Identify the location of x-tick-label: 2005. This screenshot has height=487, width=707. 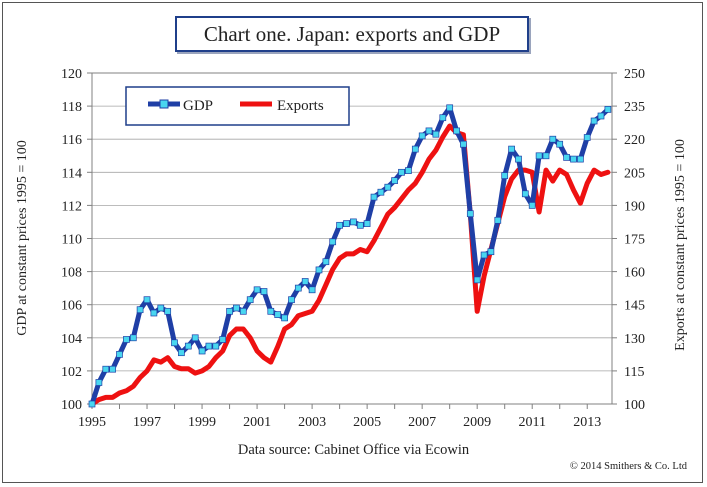
(367, 422).